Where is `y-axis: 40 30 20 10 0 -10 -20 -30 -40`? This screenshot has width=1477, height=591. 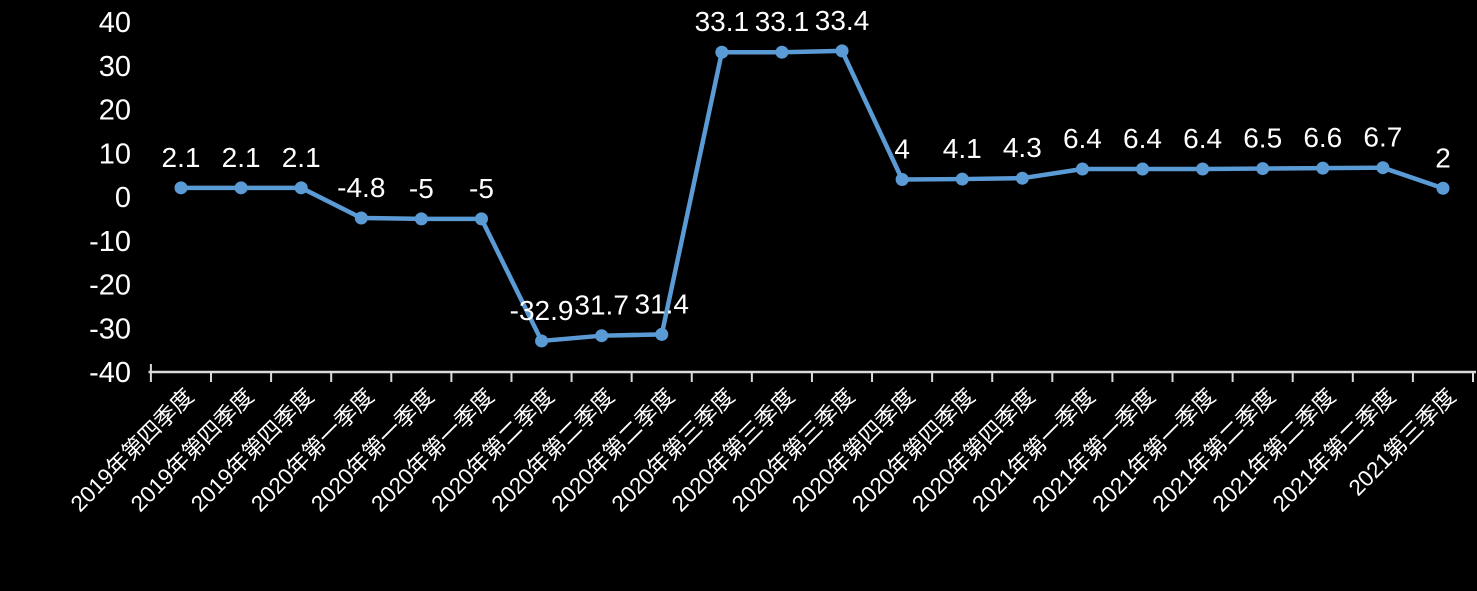
y-axis: 40 30 20 10 0 -10 -20 -30 -40 is located at coordinates (110, 198).